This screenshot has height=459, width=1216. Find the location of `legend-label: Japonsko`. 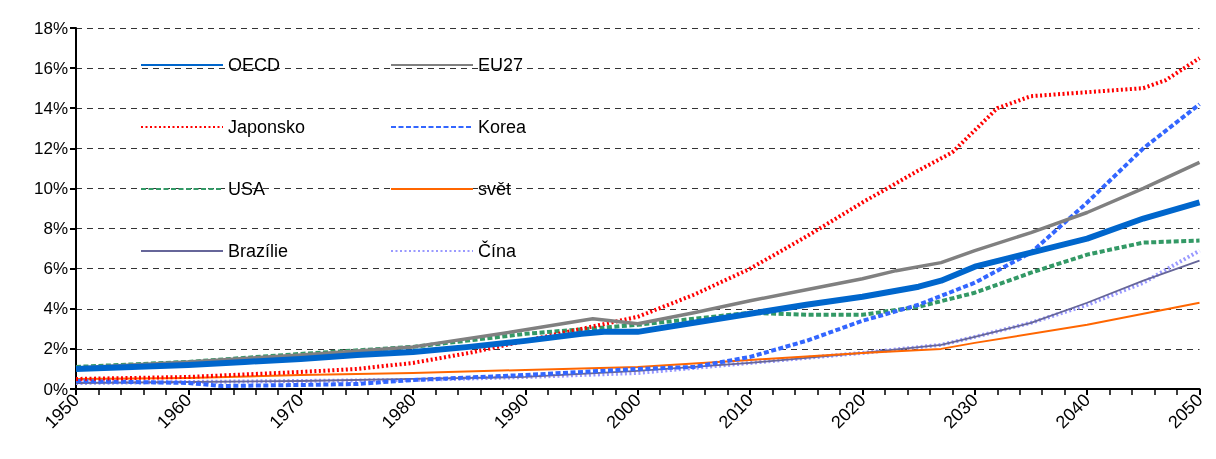

legend-label: Japonsko is located at coordinates (267, 127).